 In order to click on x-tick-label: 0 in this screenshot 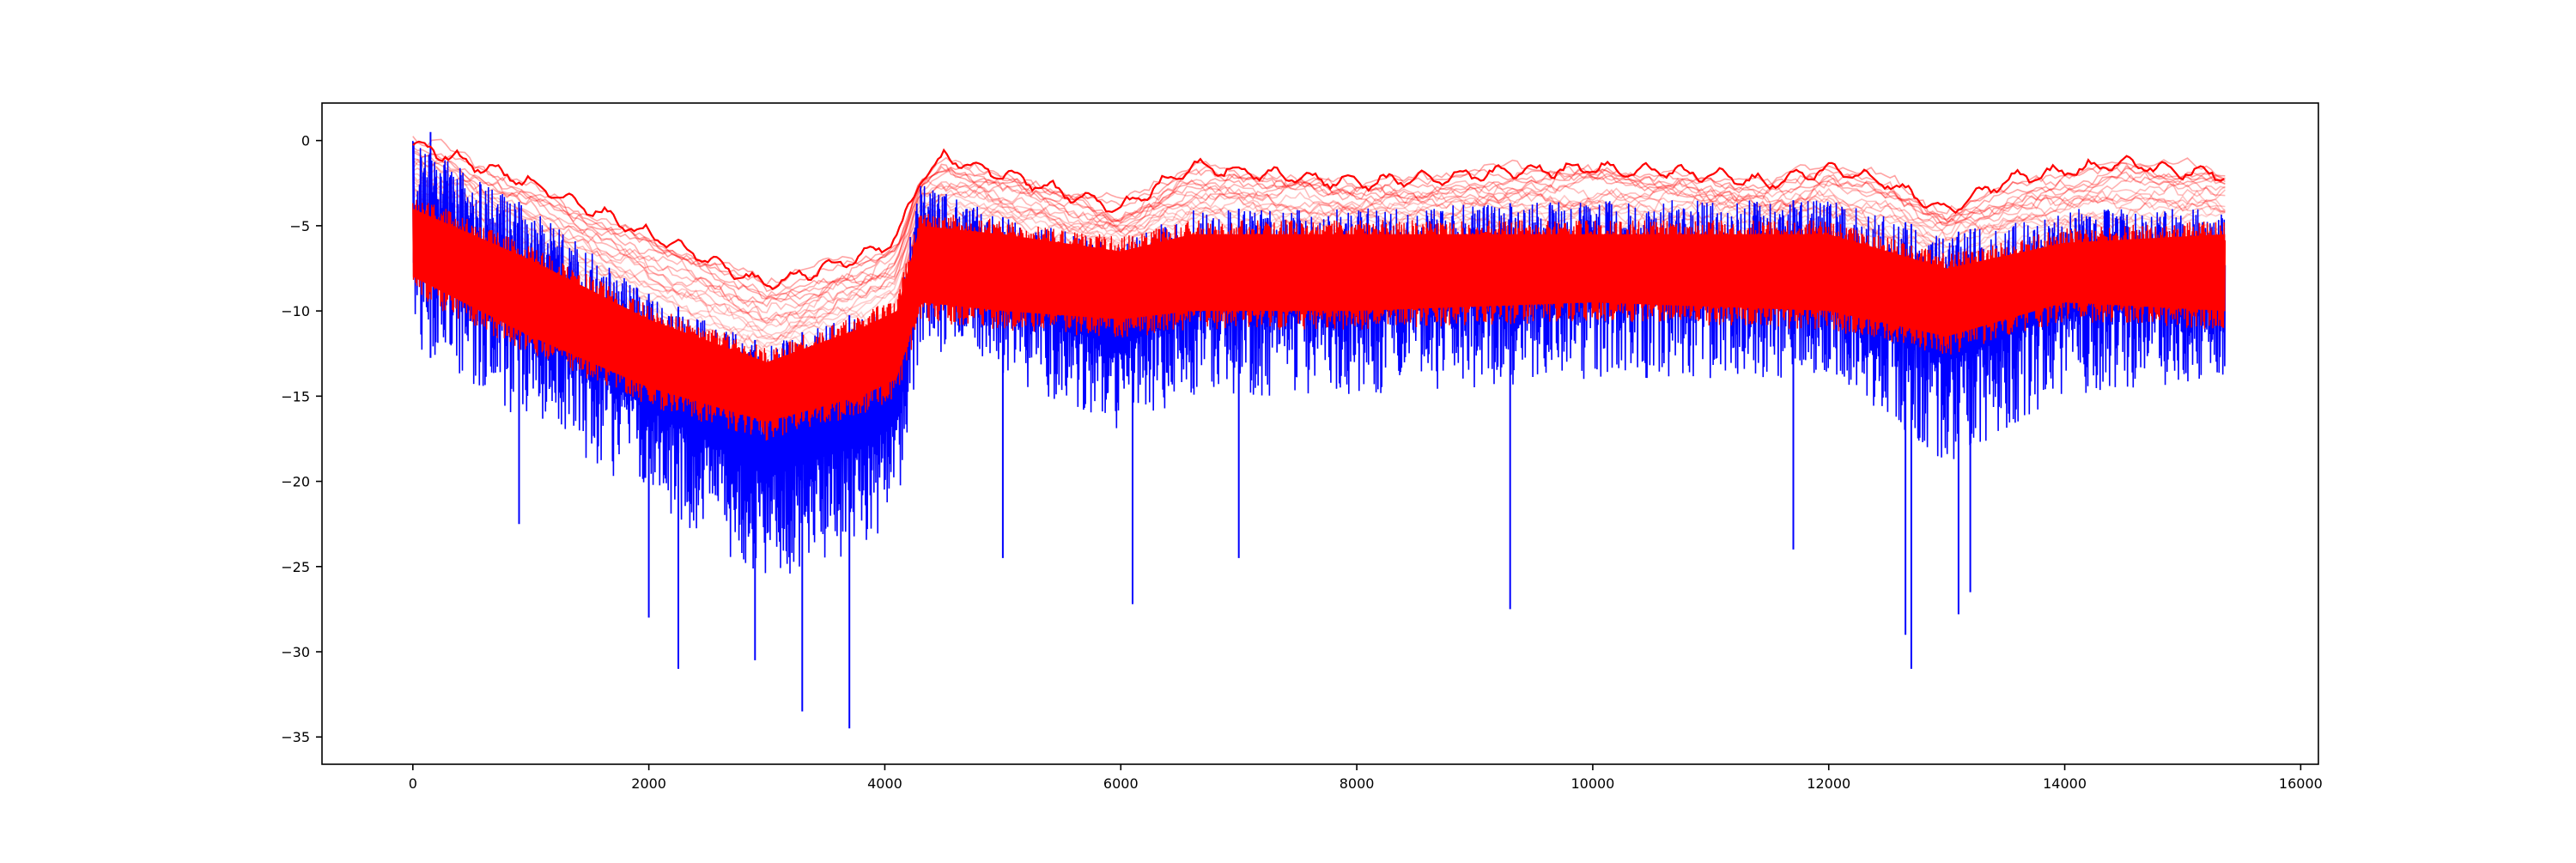, I will do `click(413, 784)`.